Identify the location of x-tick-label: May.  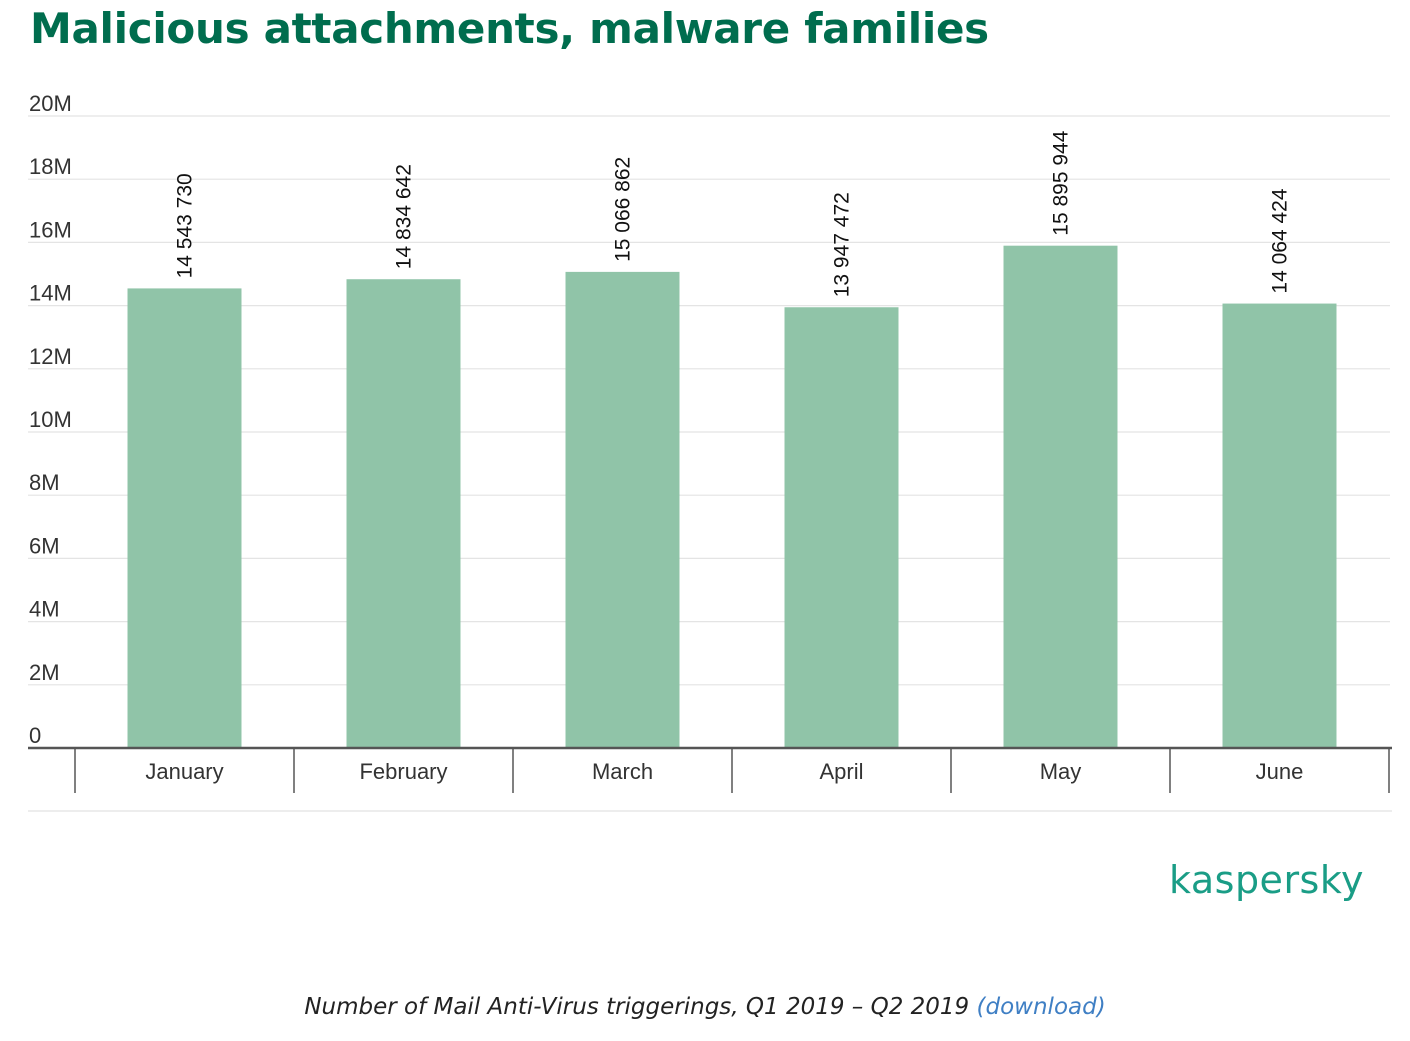
(1061, 771).